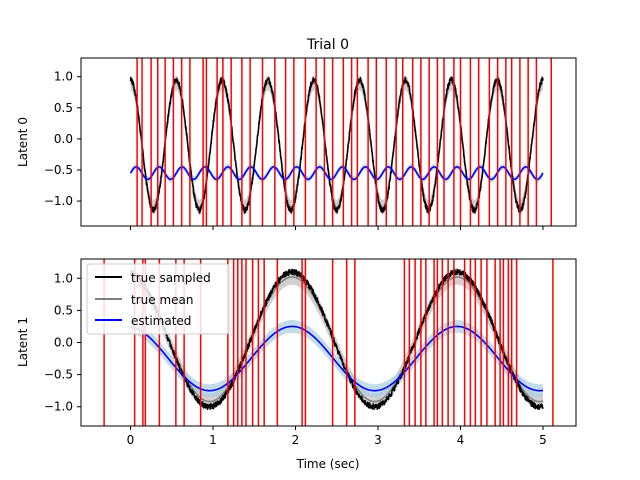 The height and width of the screenshot is (480, 640). I want to click on y-tick-label-latent-0-2: 0.0, so click(63, 139).